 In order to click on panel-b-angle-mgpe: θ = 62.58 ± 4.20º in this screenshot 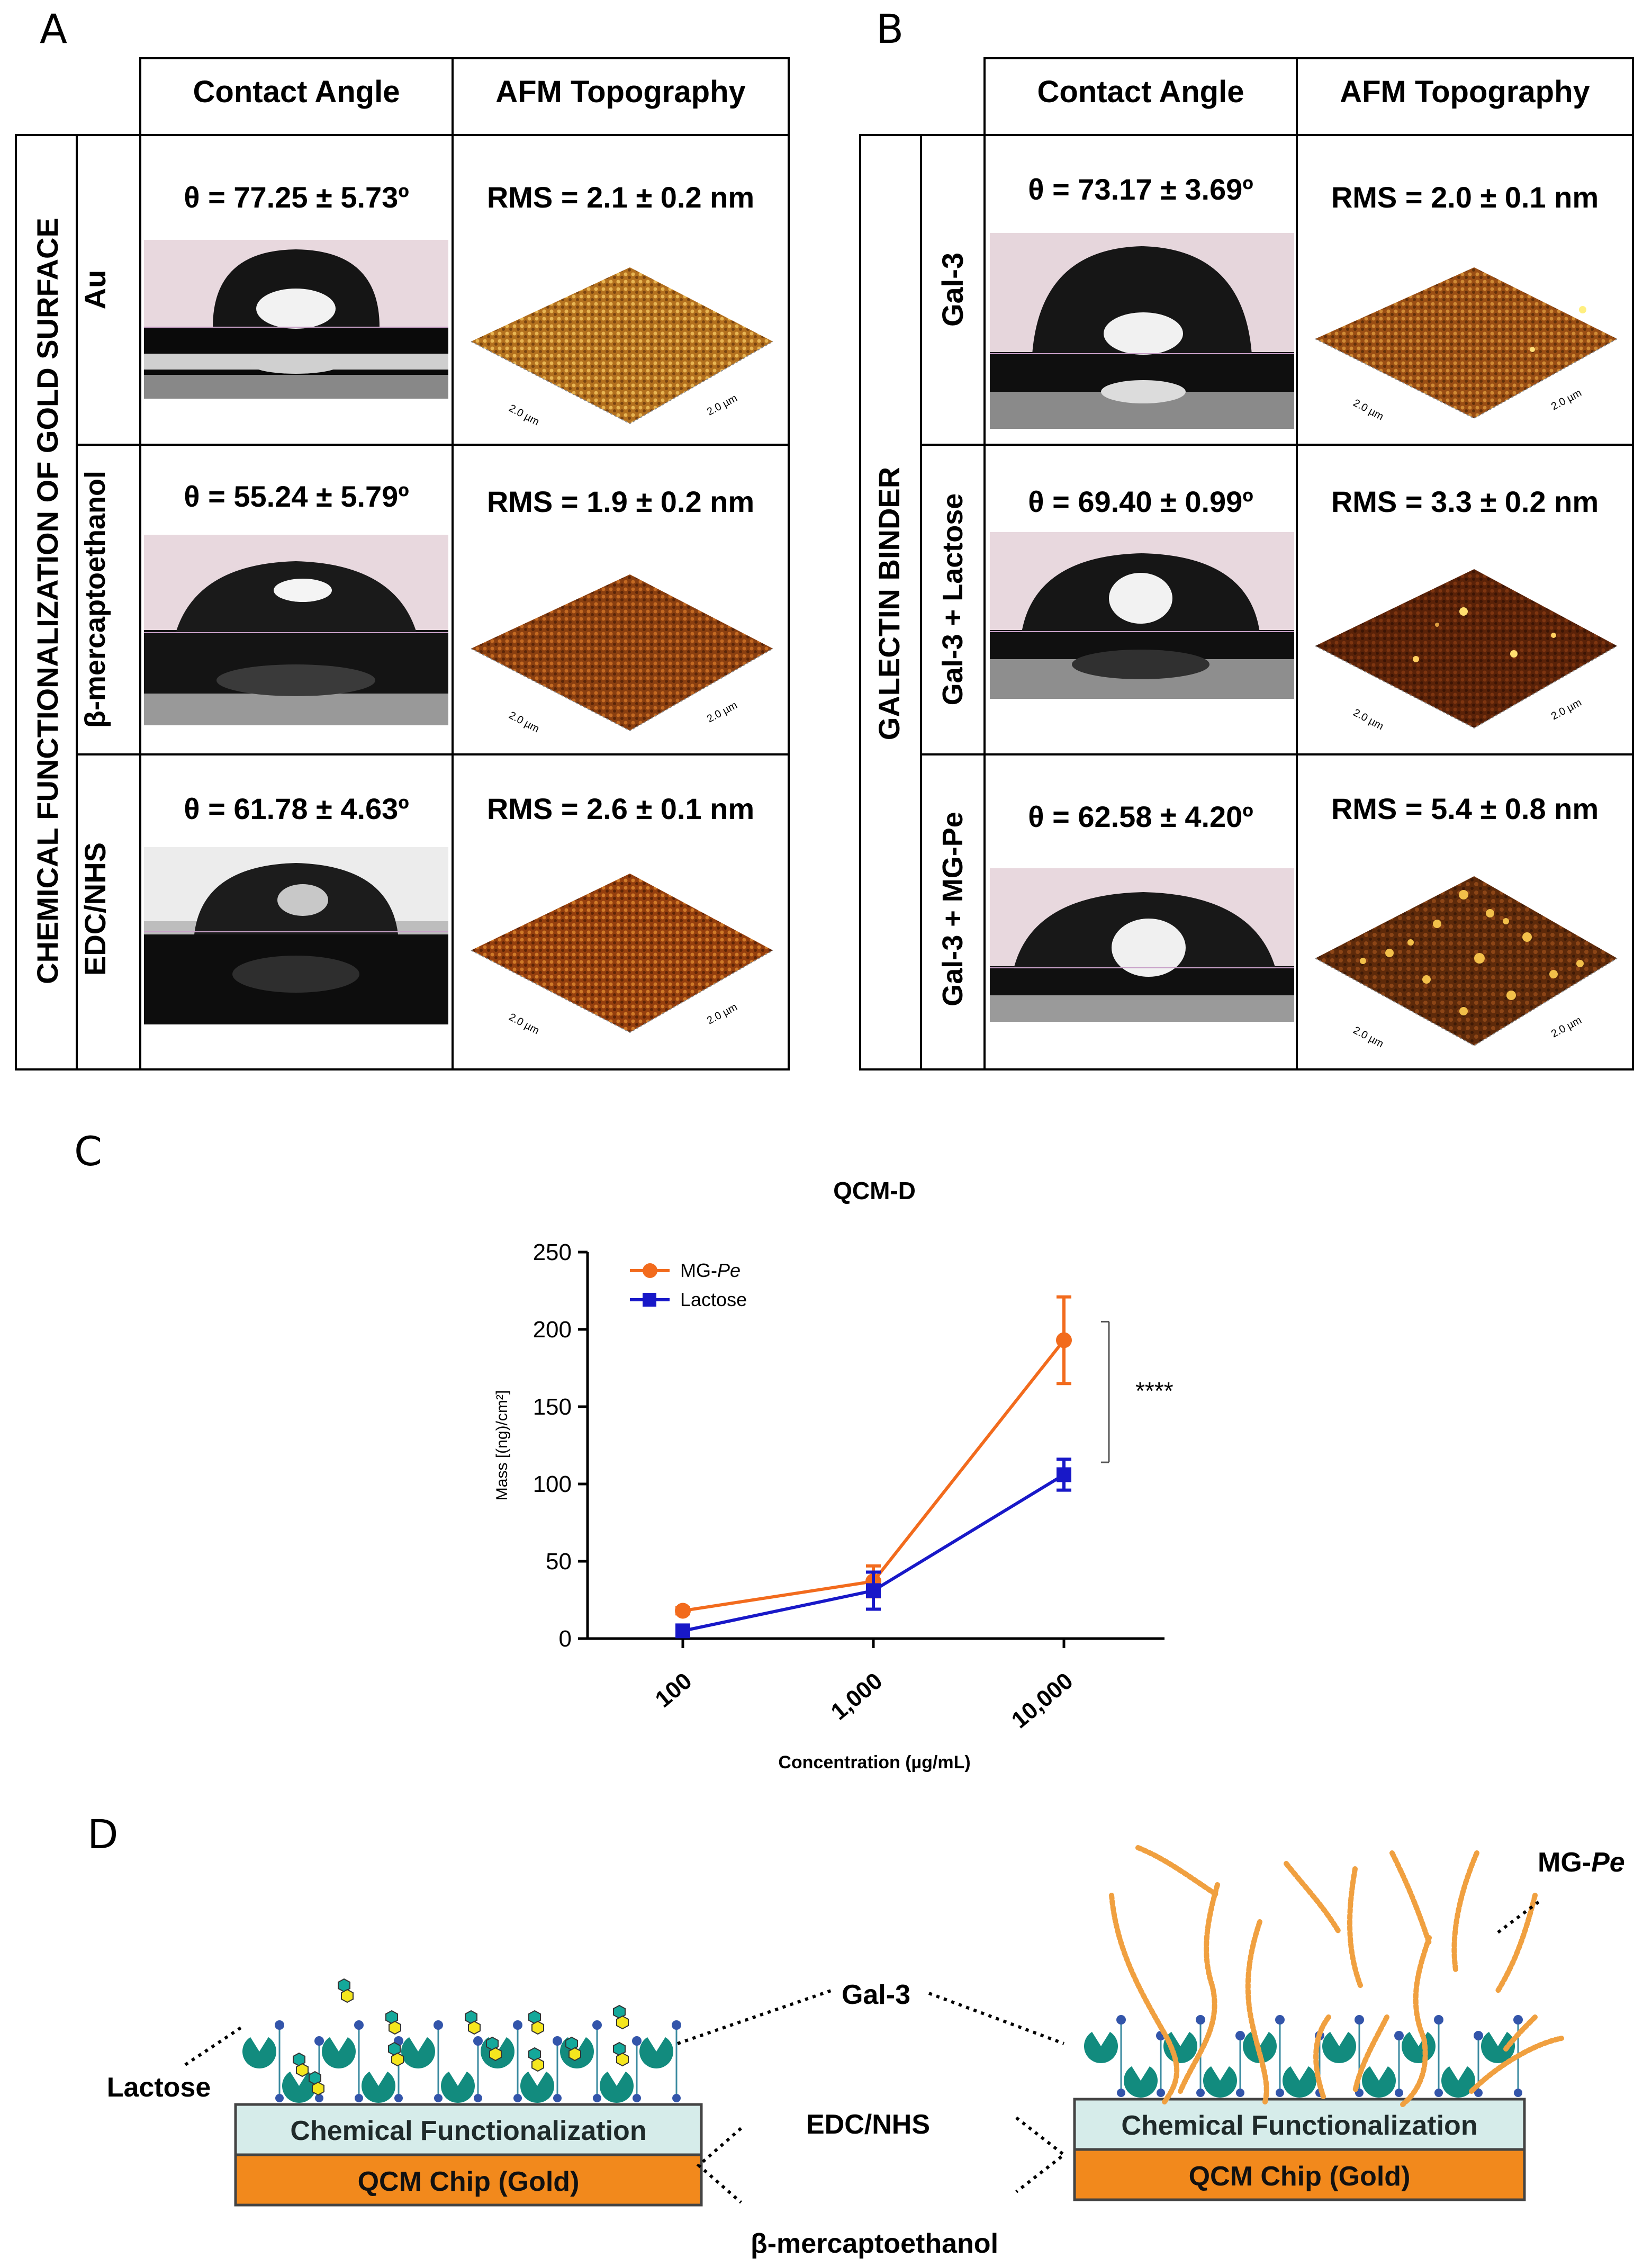, I will do `click(1140, 817)`.